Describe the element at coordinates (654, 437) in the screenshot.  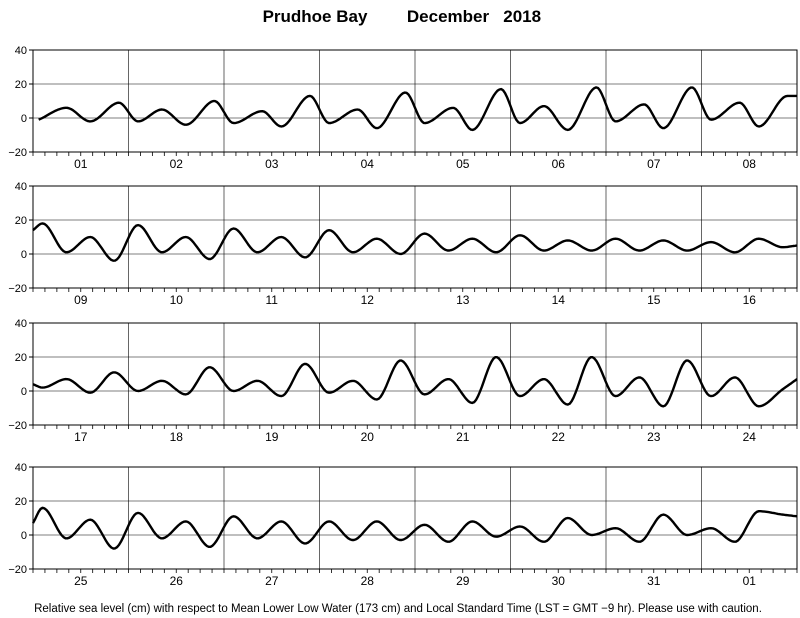
I see `day-label: 23` at that location.